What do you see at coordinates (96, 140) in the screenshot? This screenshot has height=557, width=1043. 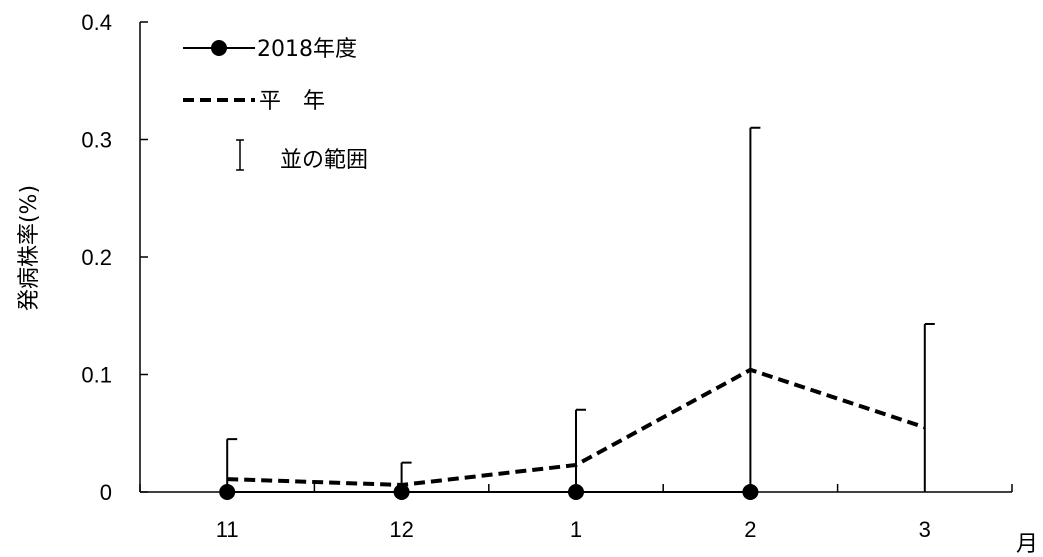 I see `y-tick-label: 0.3` at bounding box center [96, 140].